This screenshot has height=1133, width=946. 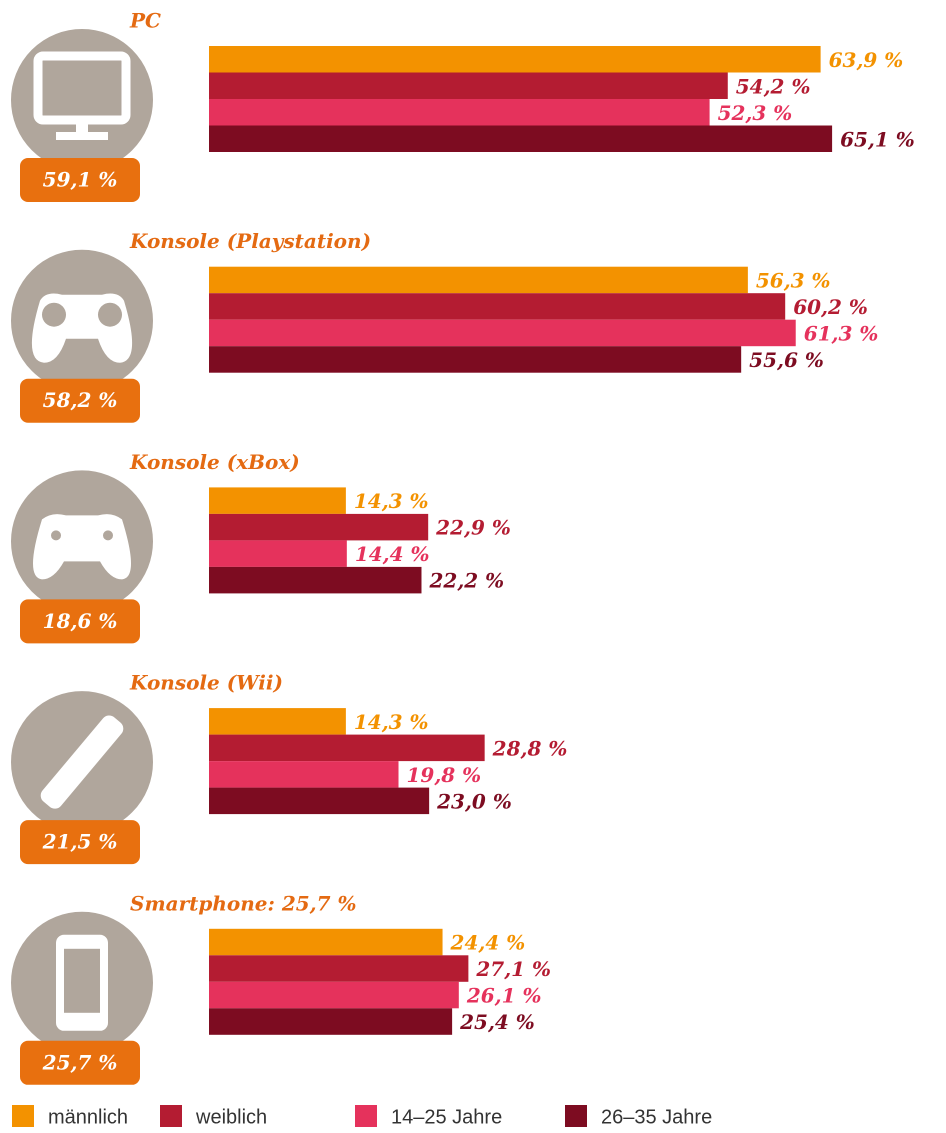 What do you see at coordinates (446, 1117) in the screenshot?
I see `legend-label: 14–25 Jahre` at bounding box center [446, 1117].